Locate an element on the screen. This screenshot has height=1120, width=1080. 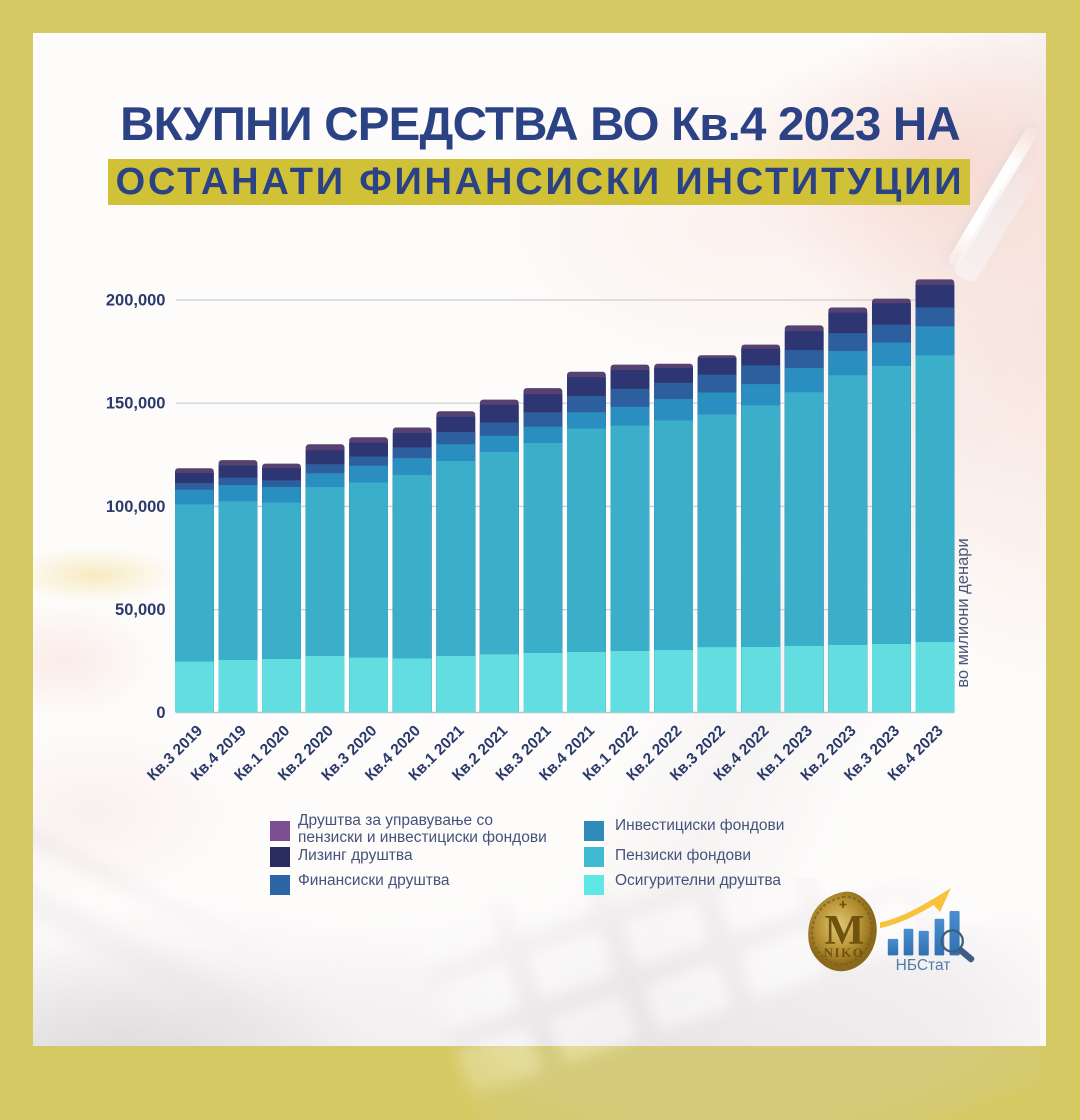
svg-text: NIKO is located at coordinates (844, 952).